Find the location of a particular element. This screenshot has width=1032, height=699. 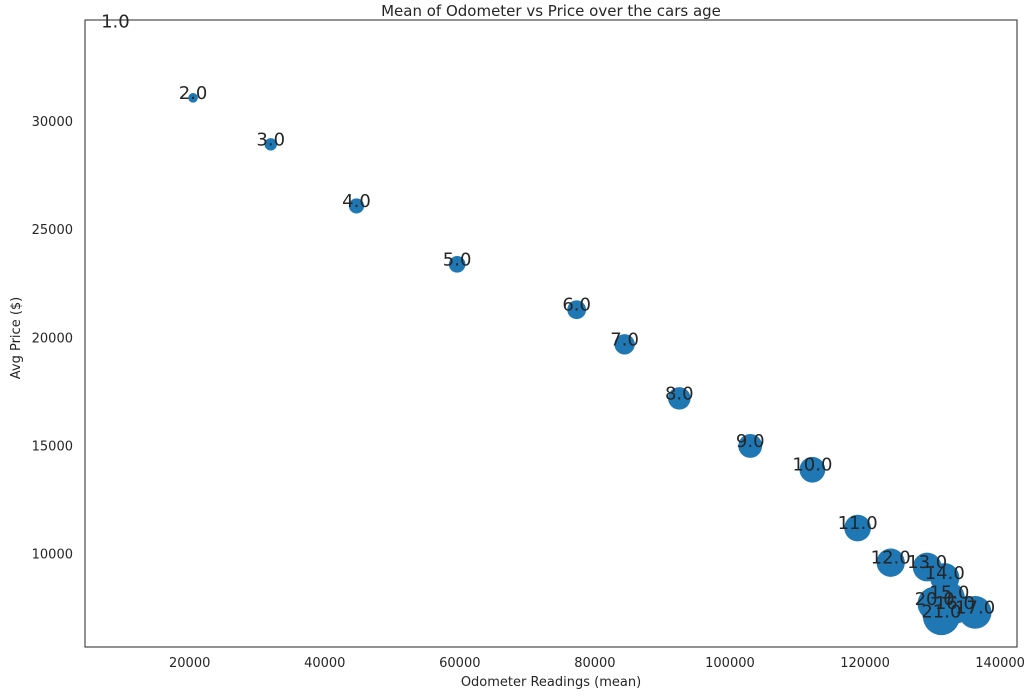

y-axis-label: Avg Price ($) is located at coordinates (16, 338).